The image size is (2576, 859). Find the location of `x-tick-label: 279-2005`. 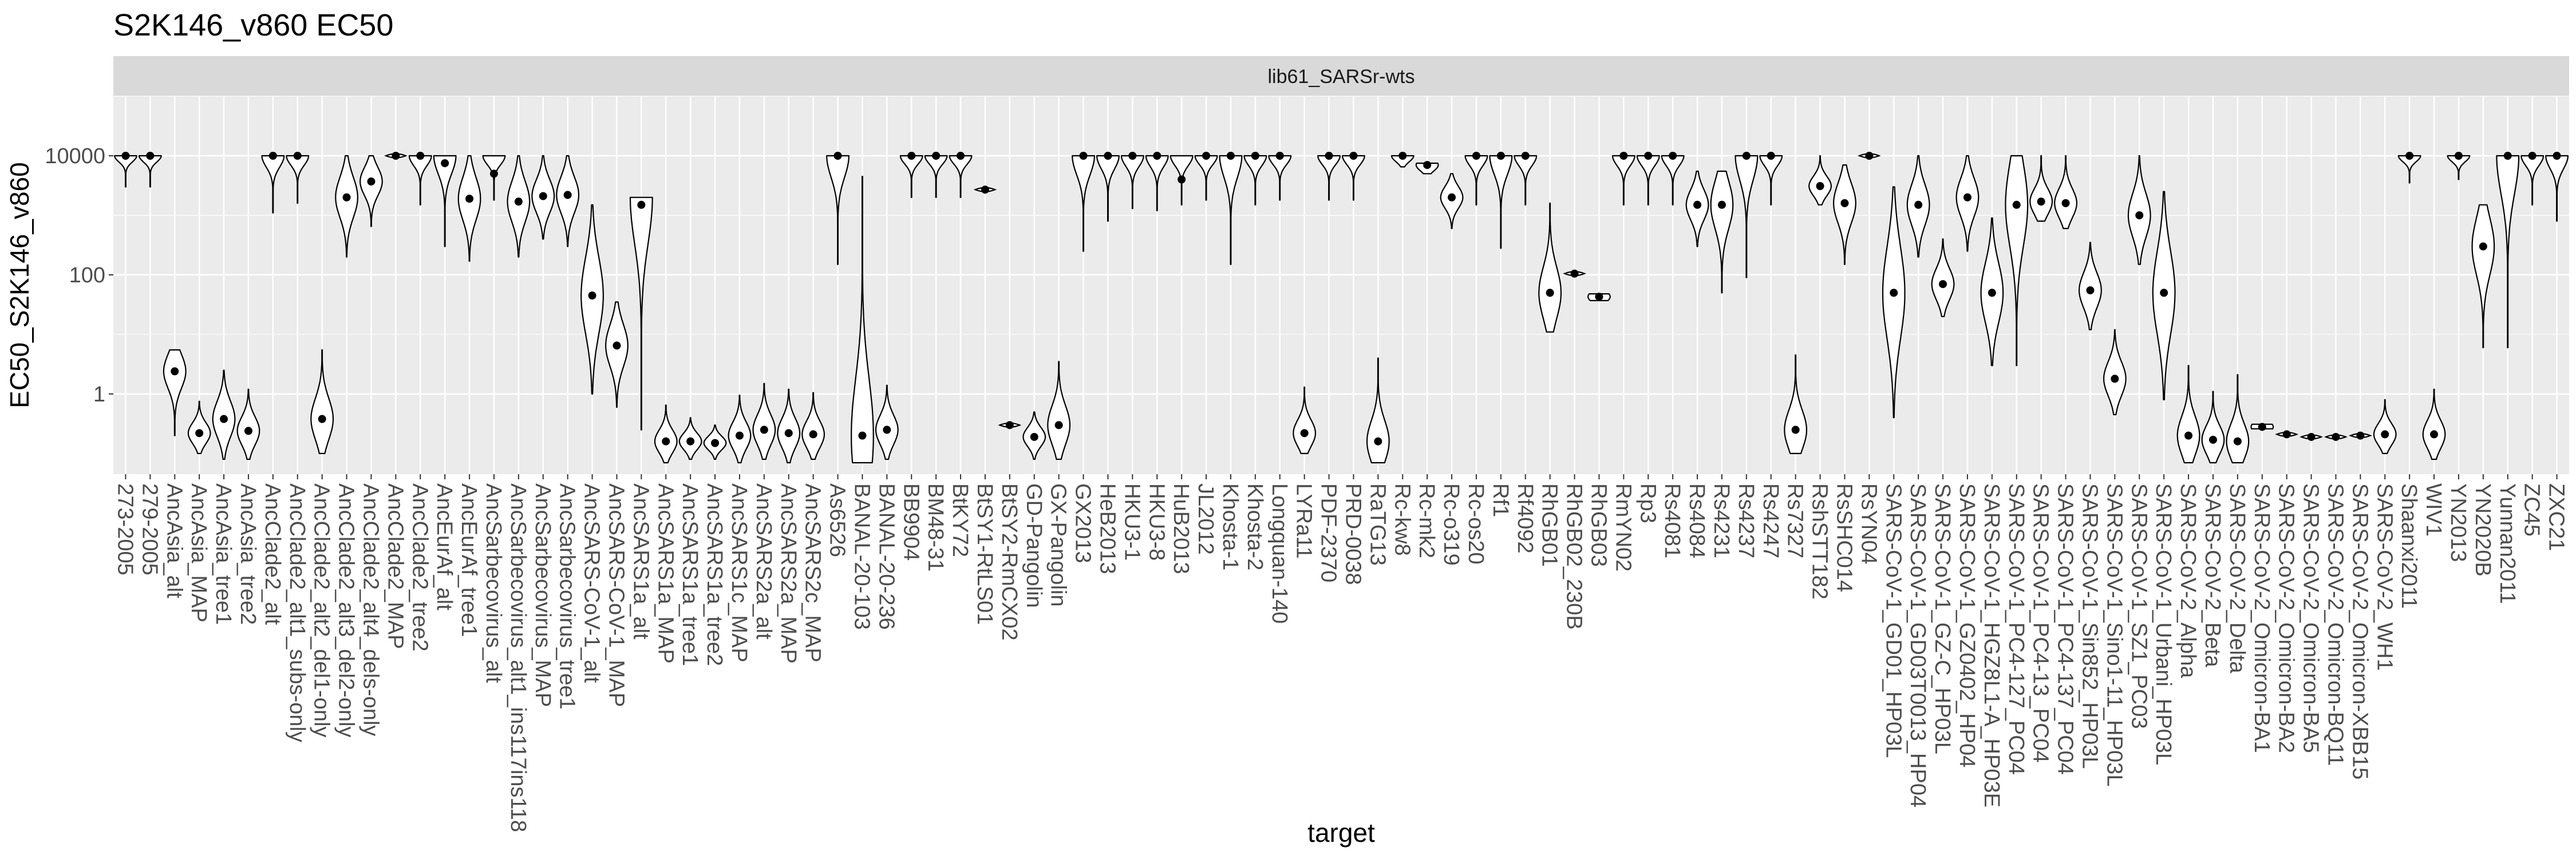

x-tick-label: 279-2005 is located at coordinates (149, 529).